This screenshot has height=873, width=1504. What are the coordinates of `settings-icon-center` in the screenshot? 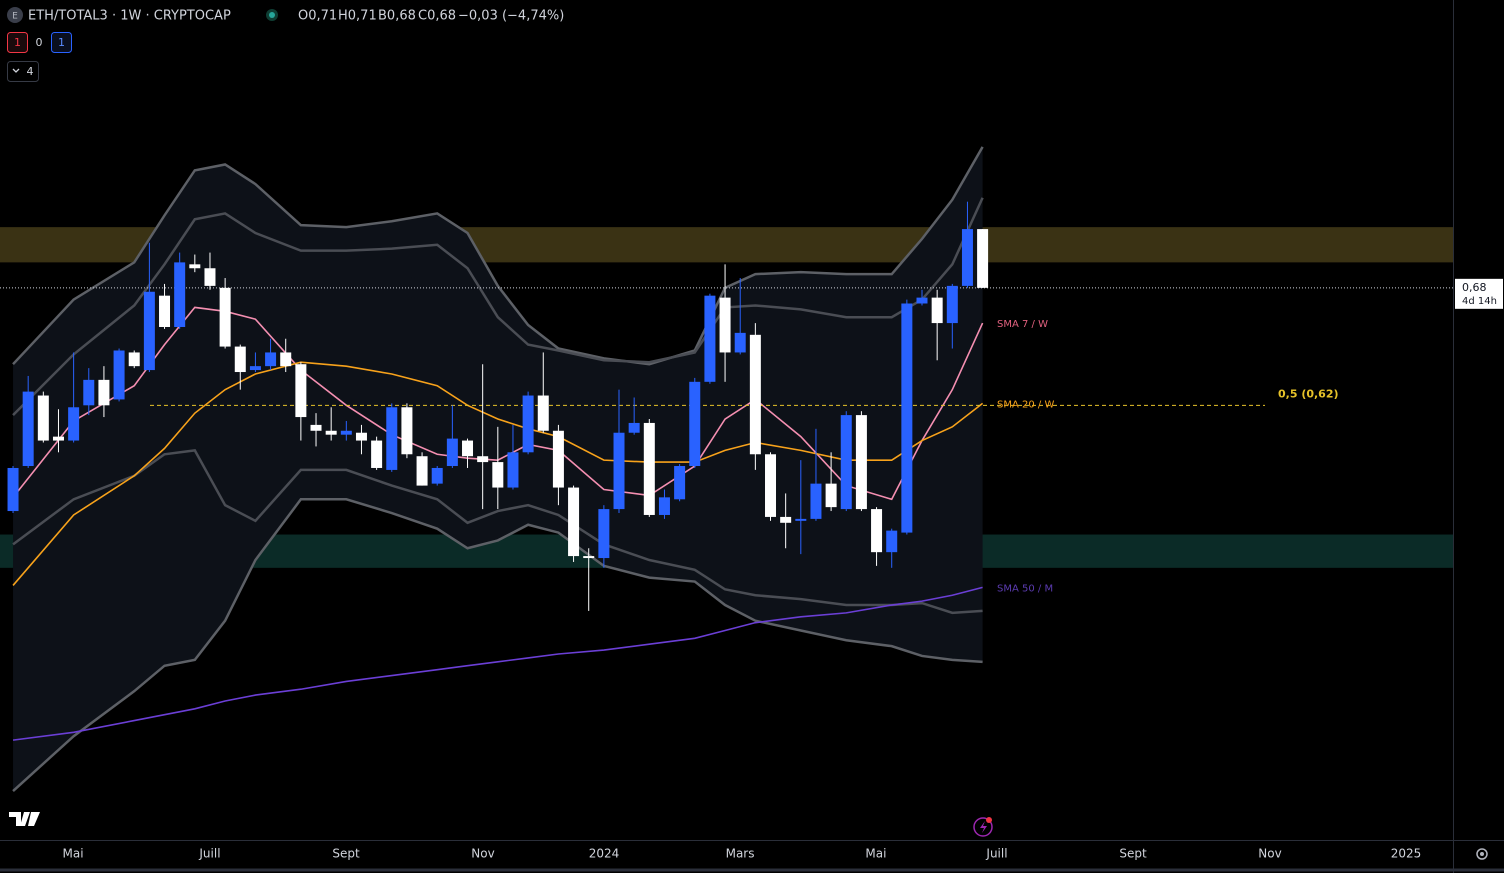 It's located at (1482, 854).